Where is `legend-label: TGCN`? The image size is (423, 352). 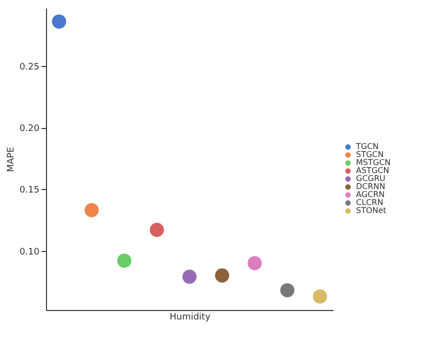
legend-label: TGCN is located at coordinates (367, 146).